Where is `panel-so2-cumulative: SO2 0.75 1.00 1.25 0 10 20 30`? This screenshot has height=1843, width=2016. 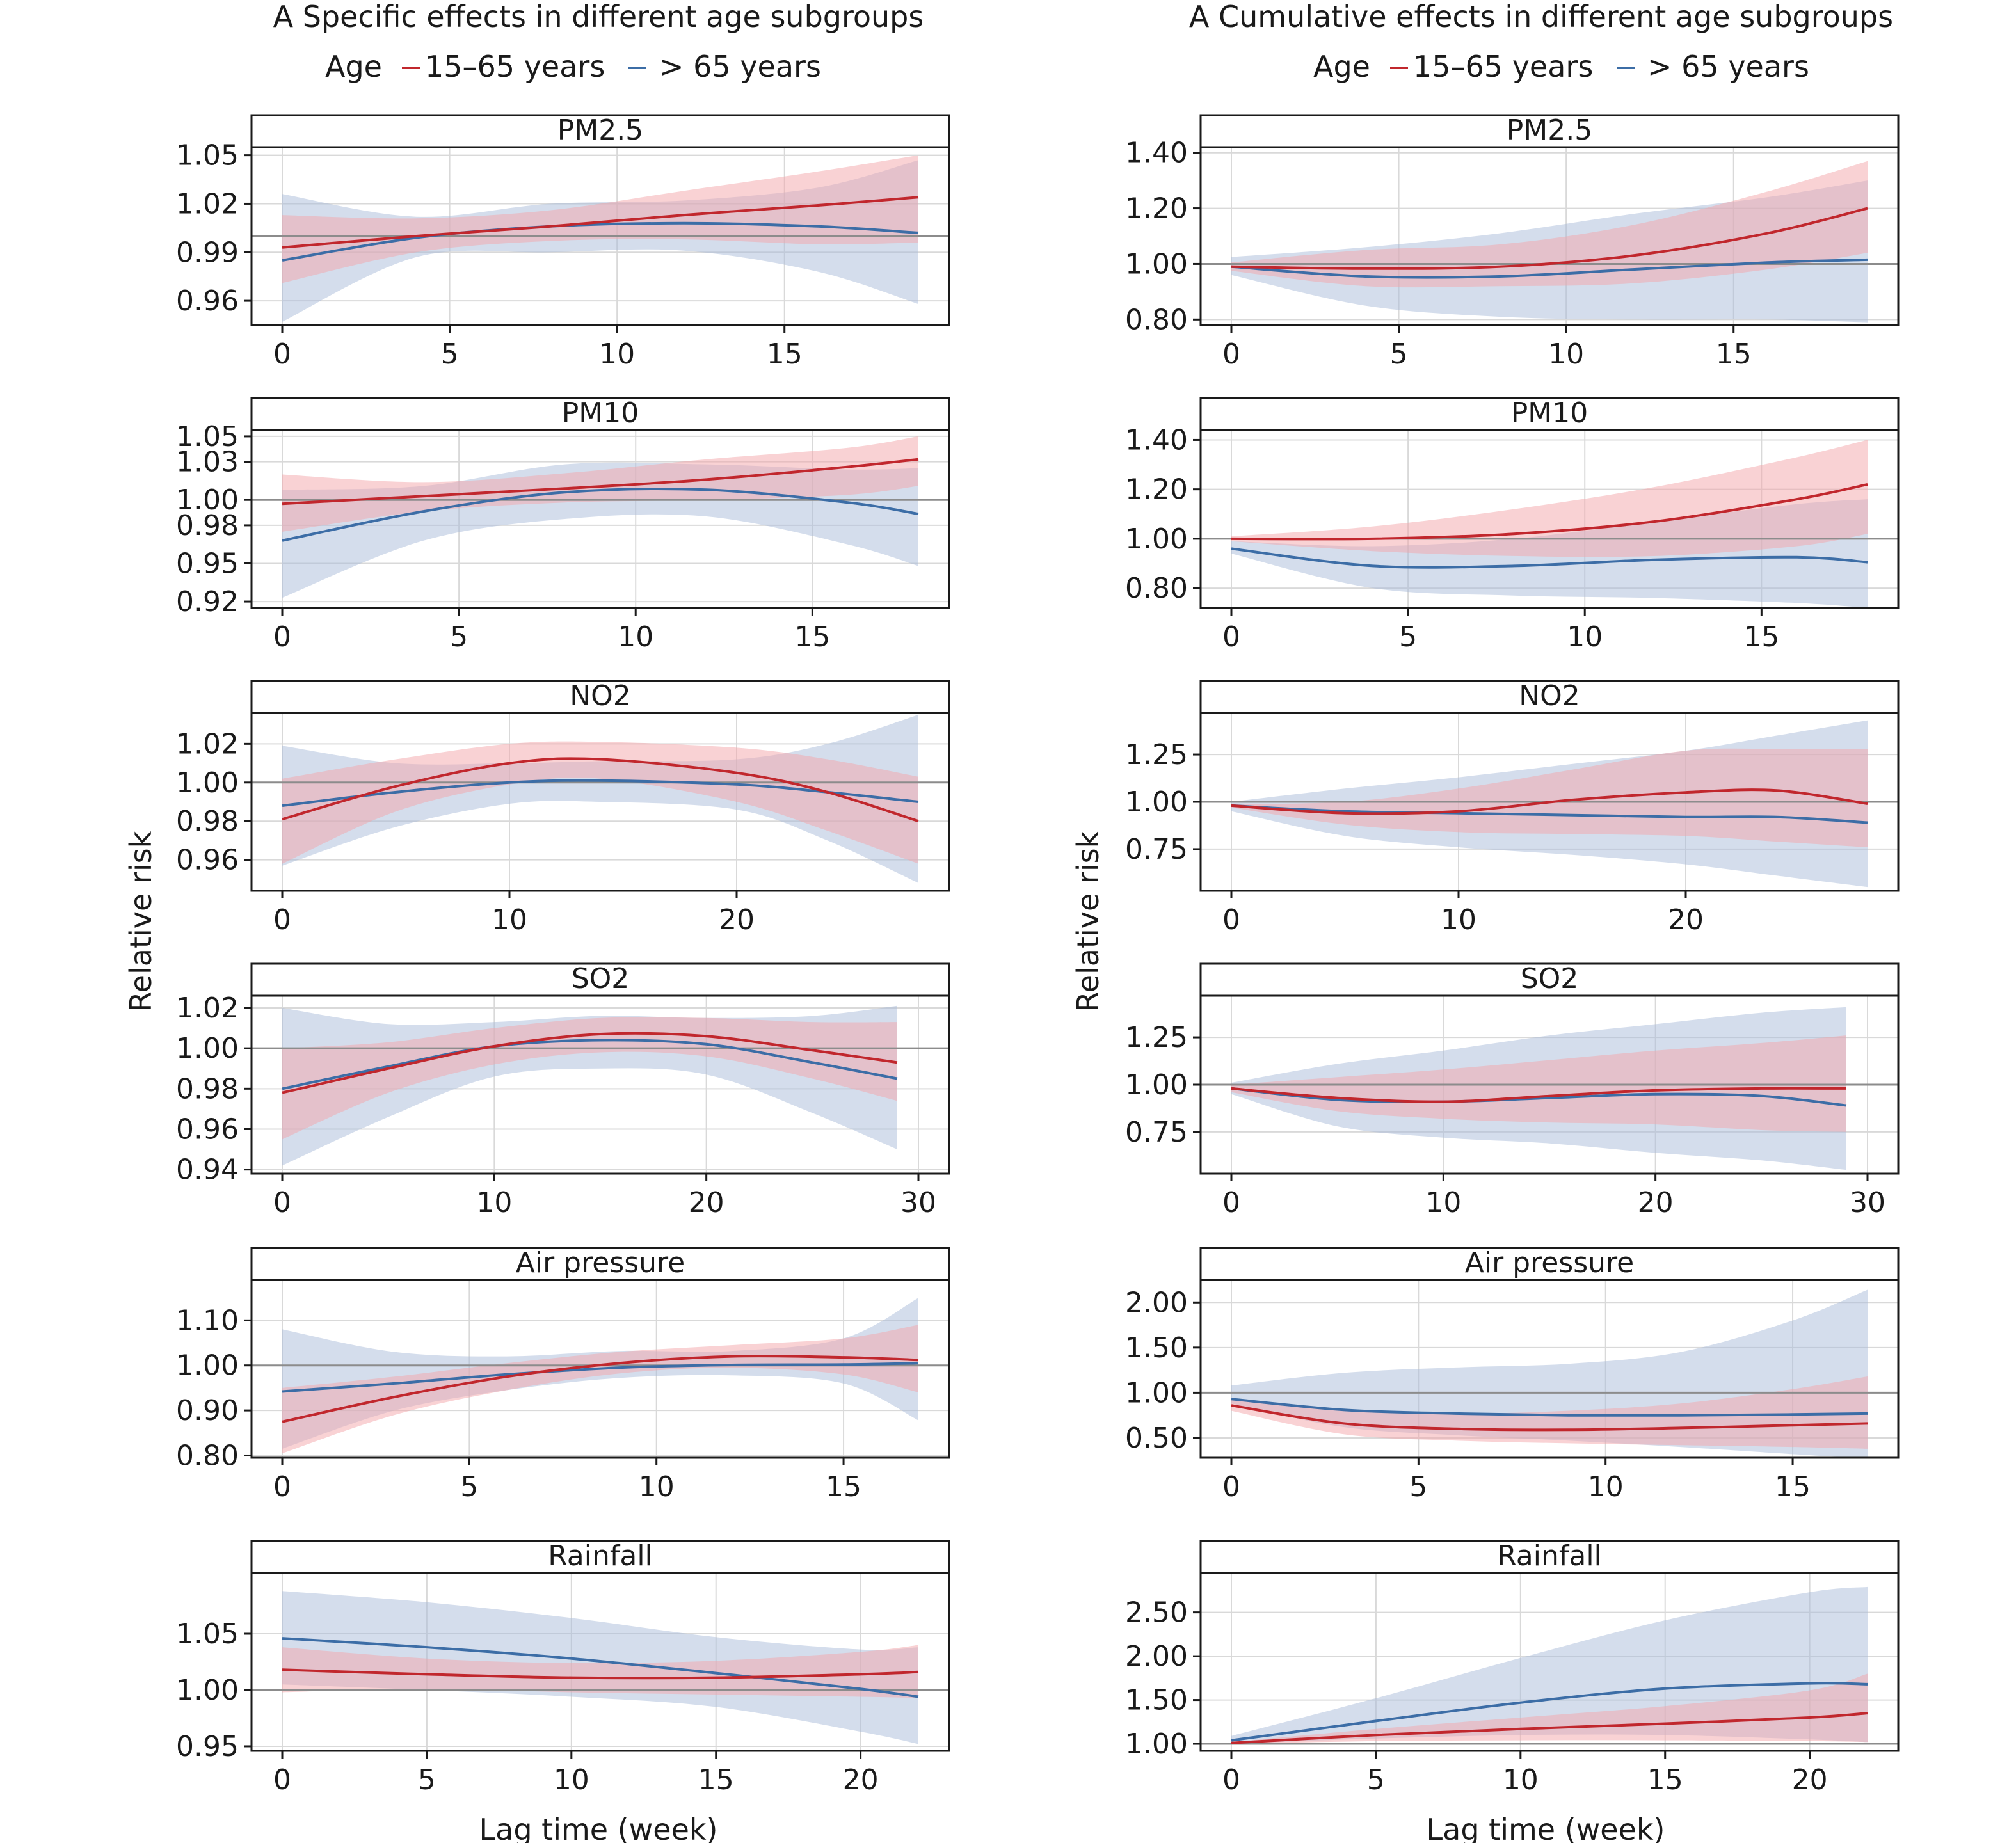 panel-so2-cumulative: SO2 0.75 1.00 1.25 0 10 20 30 is located at coordinates (1512, 1090).